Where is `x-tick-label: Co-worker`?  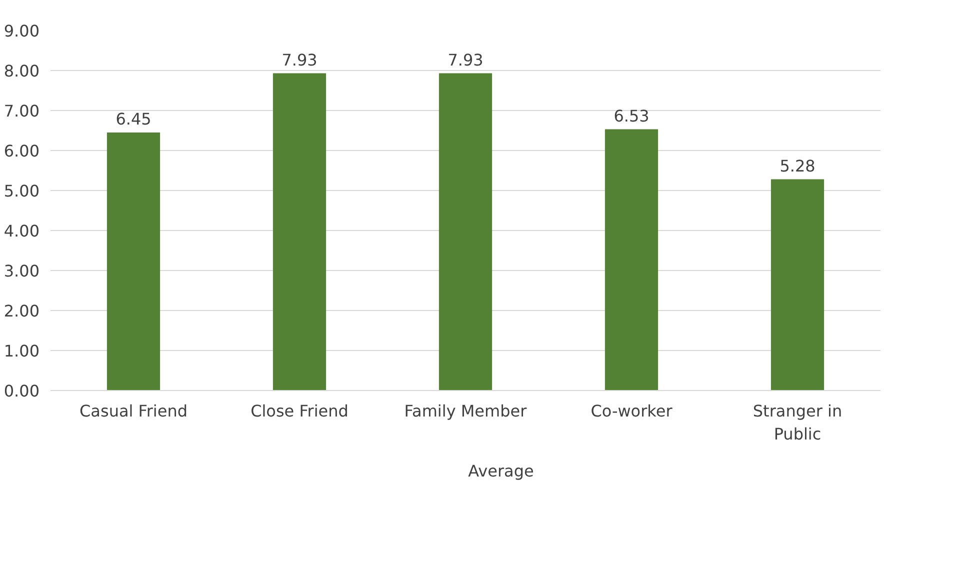
x-tick-label: Co-worker is located at coordinates (631, 411).